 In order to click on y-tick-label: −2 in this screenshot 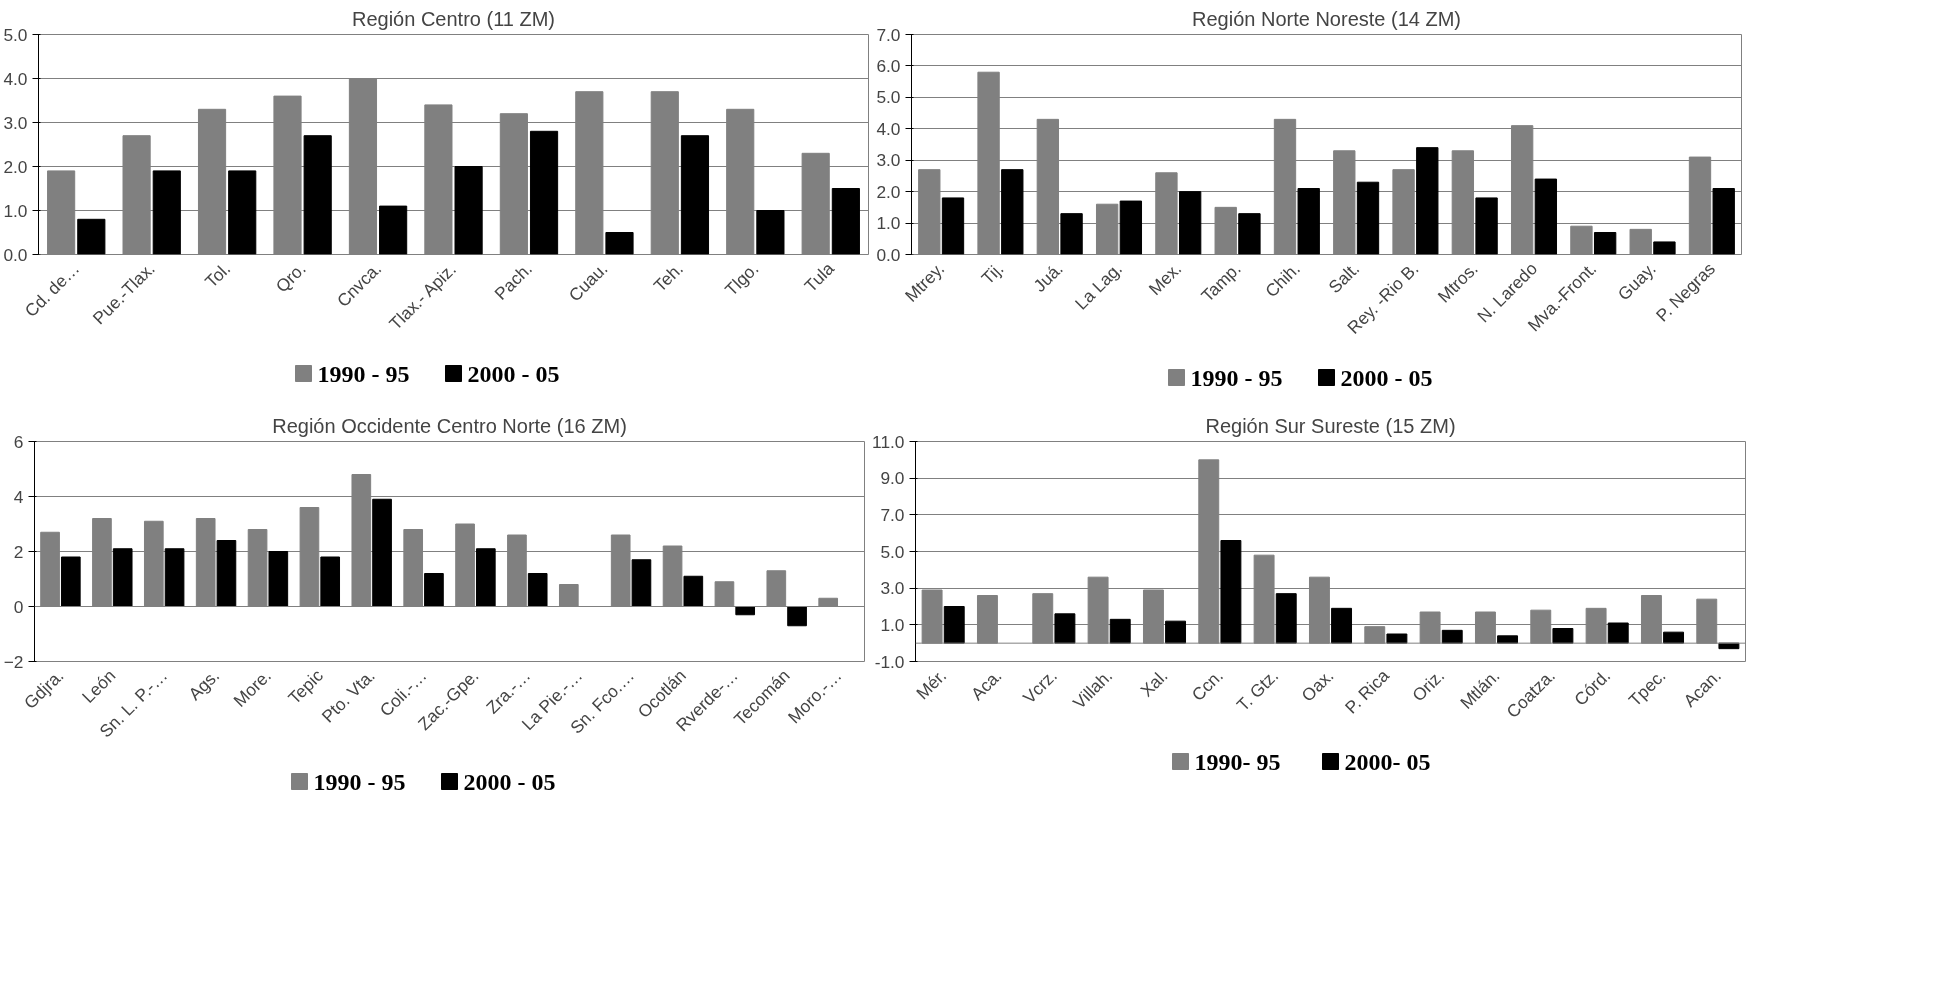, I will do `click(13, 661)`.